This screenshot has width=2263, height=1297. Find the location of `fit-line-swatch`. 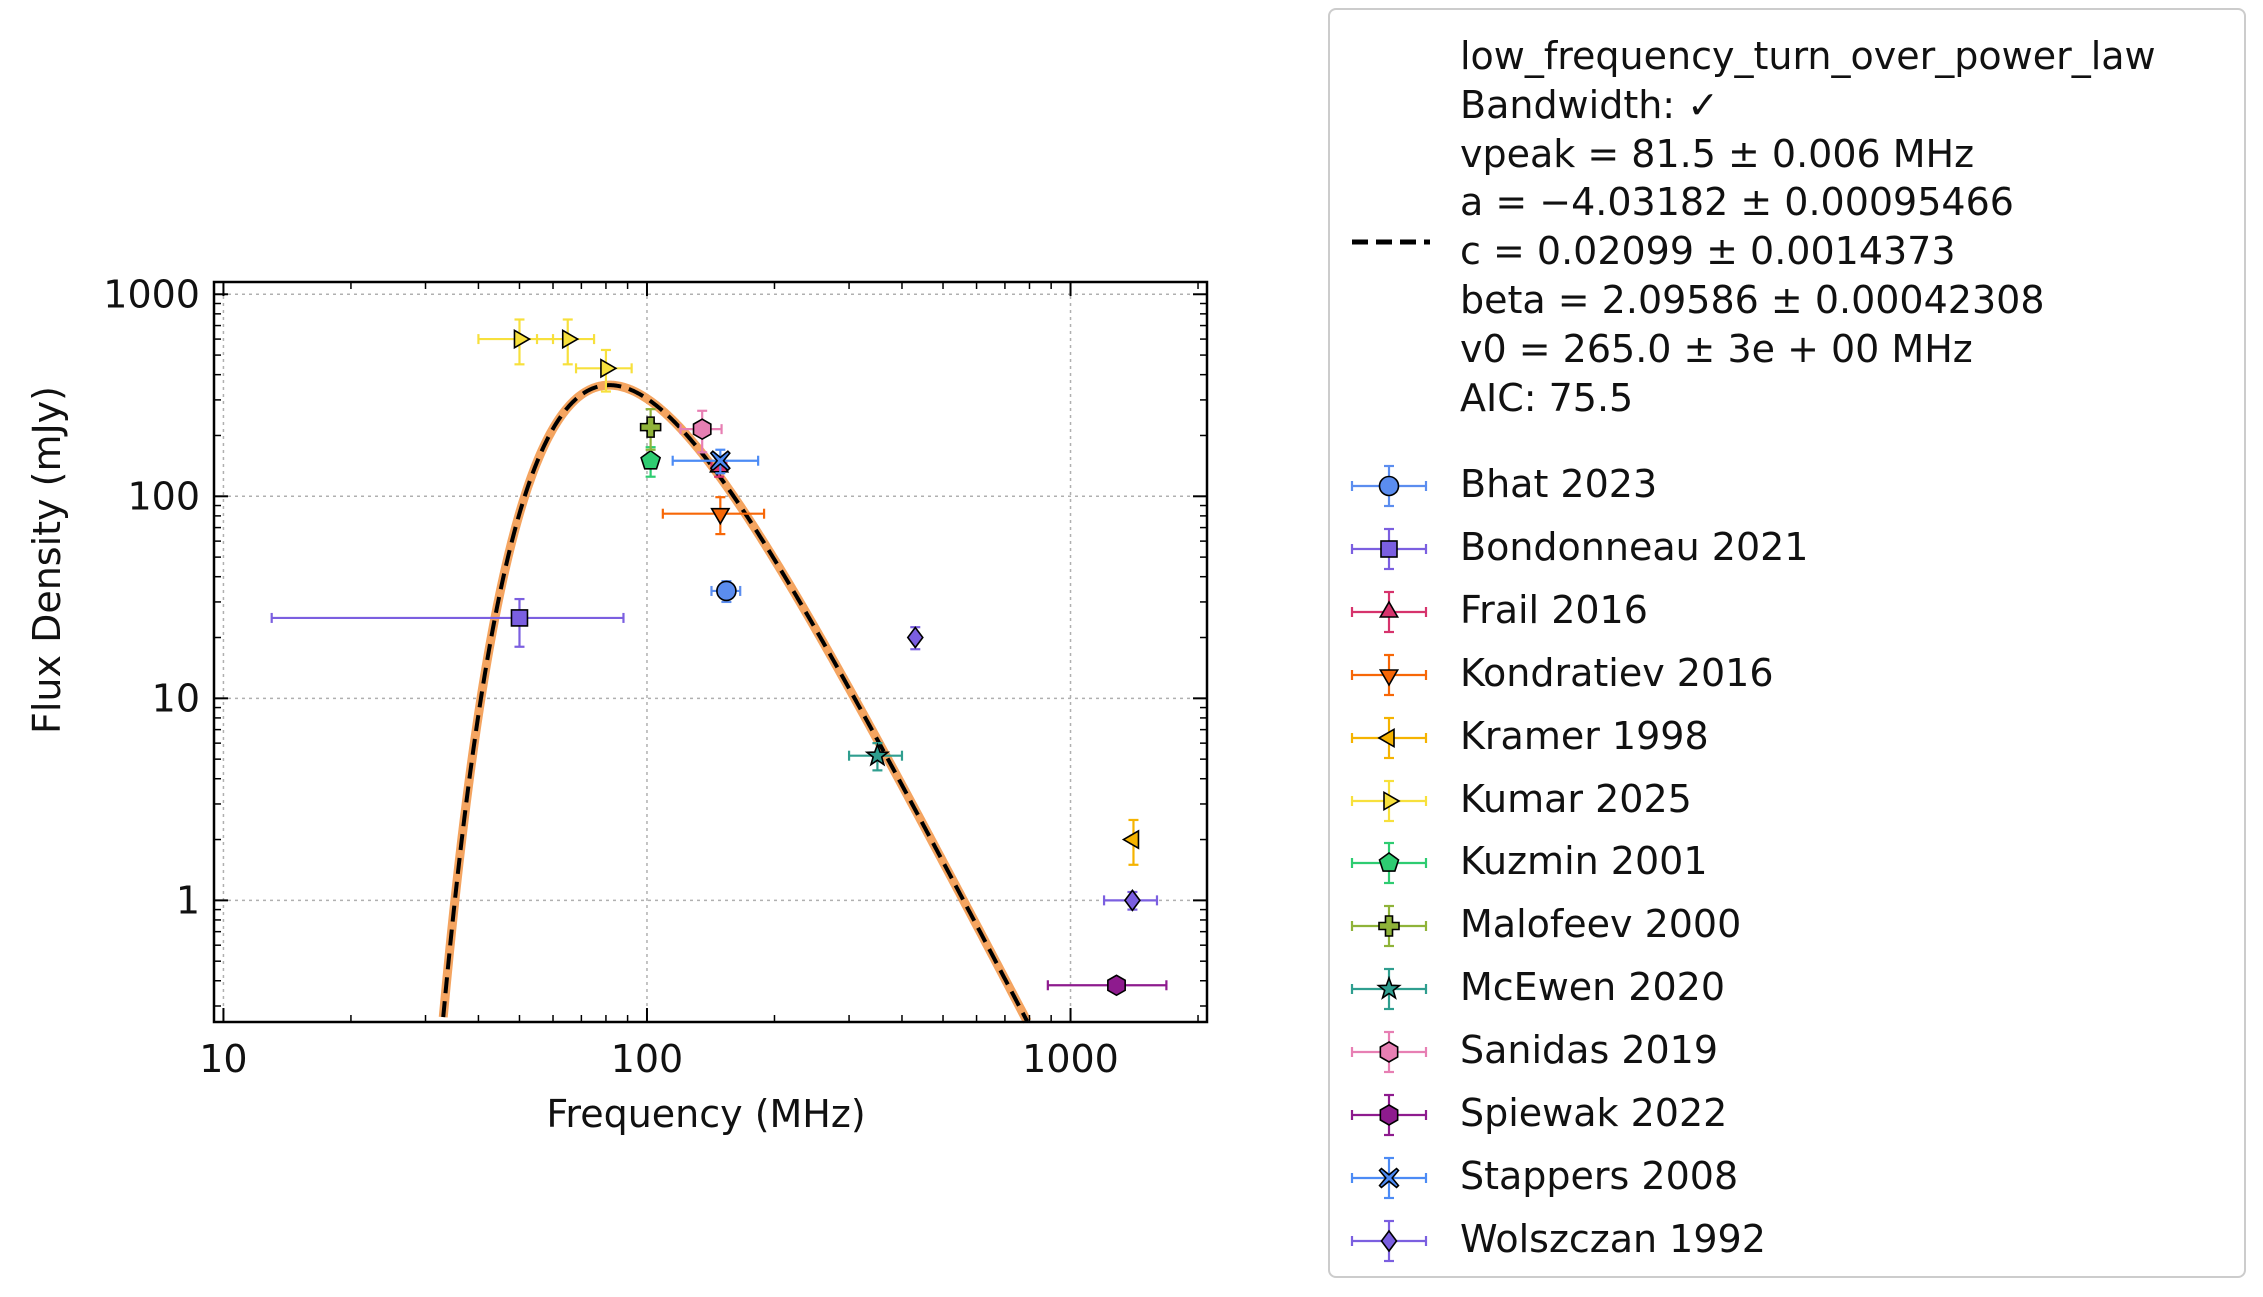

fit-line-swatch is located at coordinates (1391, 242).